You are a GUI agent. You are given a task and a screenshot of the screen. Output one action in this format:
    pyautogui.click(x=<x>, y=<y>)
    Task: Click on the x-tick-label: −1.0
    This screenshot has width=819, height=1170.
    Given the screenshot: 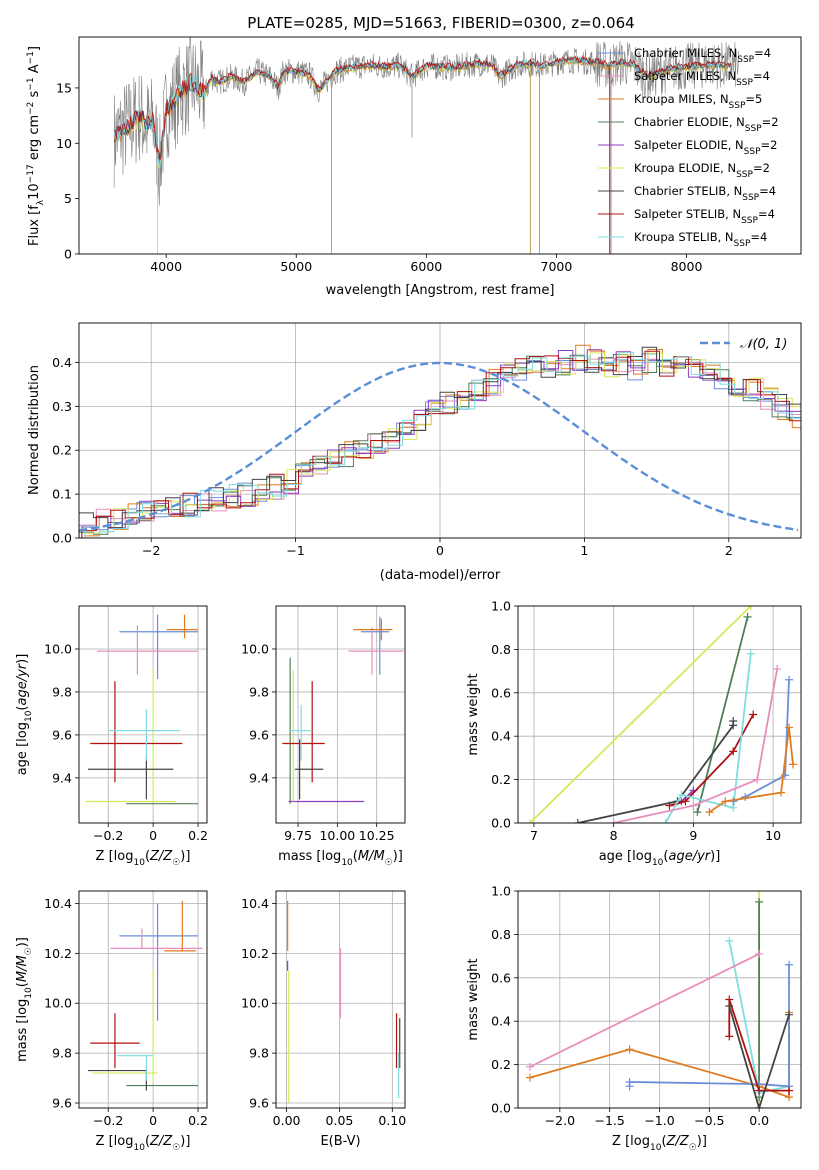 What is the action you would take?
    pyautogui.click(x=659, y=1120)
    